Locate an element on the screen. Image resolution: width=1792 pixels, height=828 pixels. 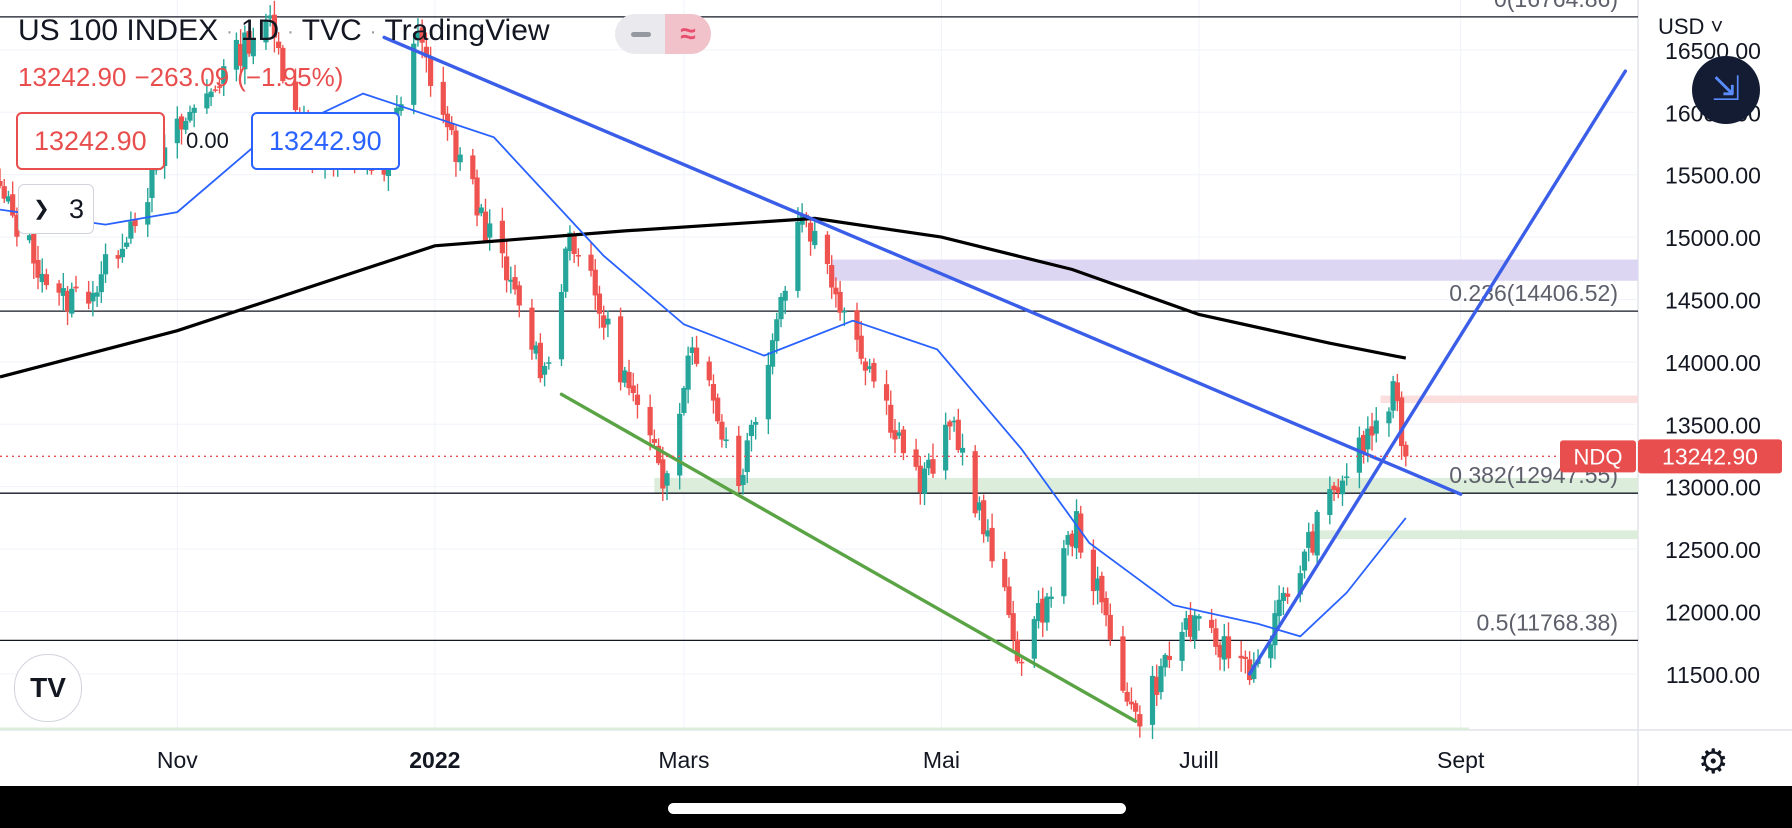
x-tick-label: Nov is located at coordinates (177, 760).